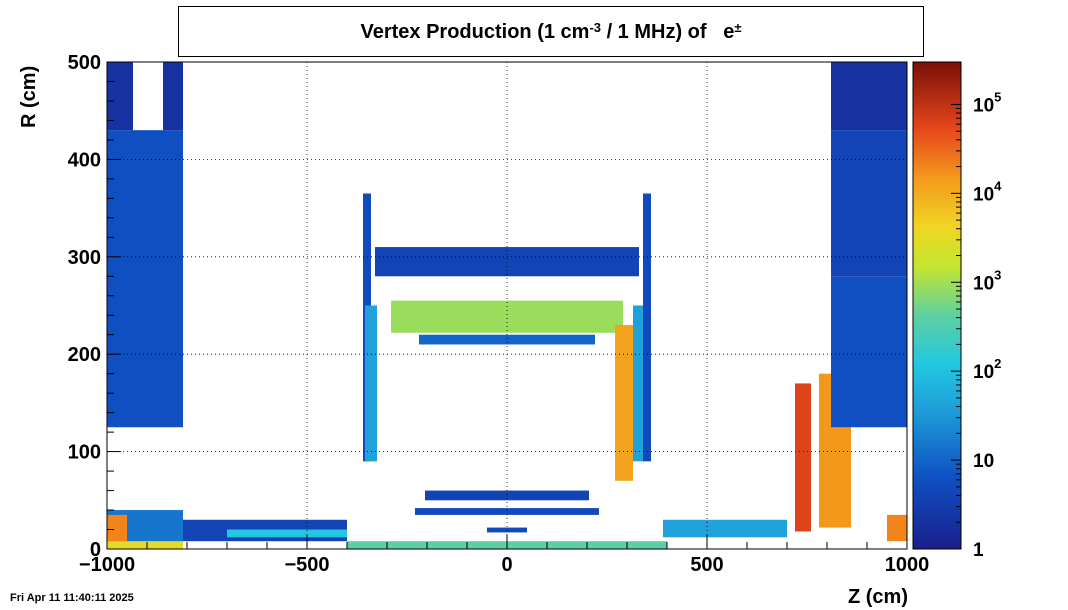 This screenshot has height=610, width=1068. I want to click on y-tick-label: 500, so click(84, 63).